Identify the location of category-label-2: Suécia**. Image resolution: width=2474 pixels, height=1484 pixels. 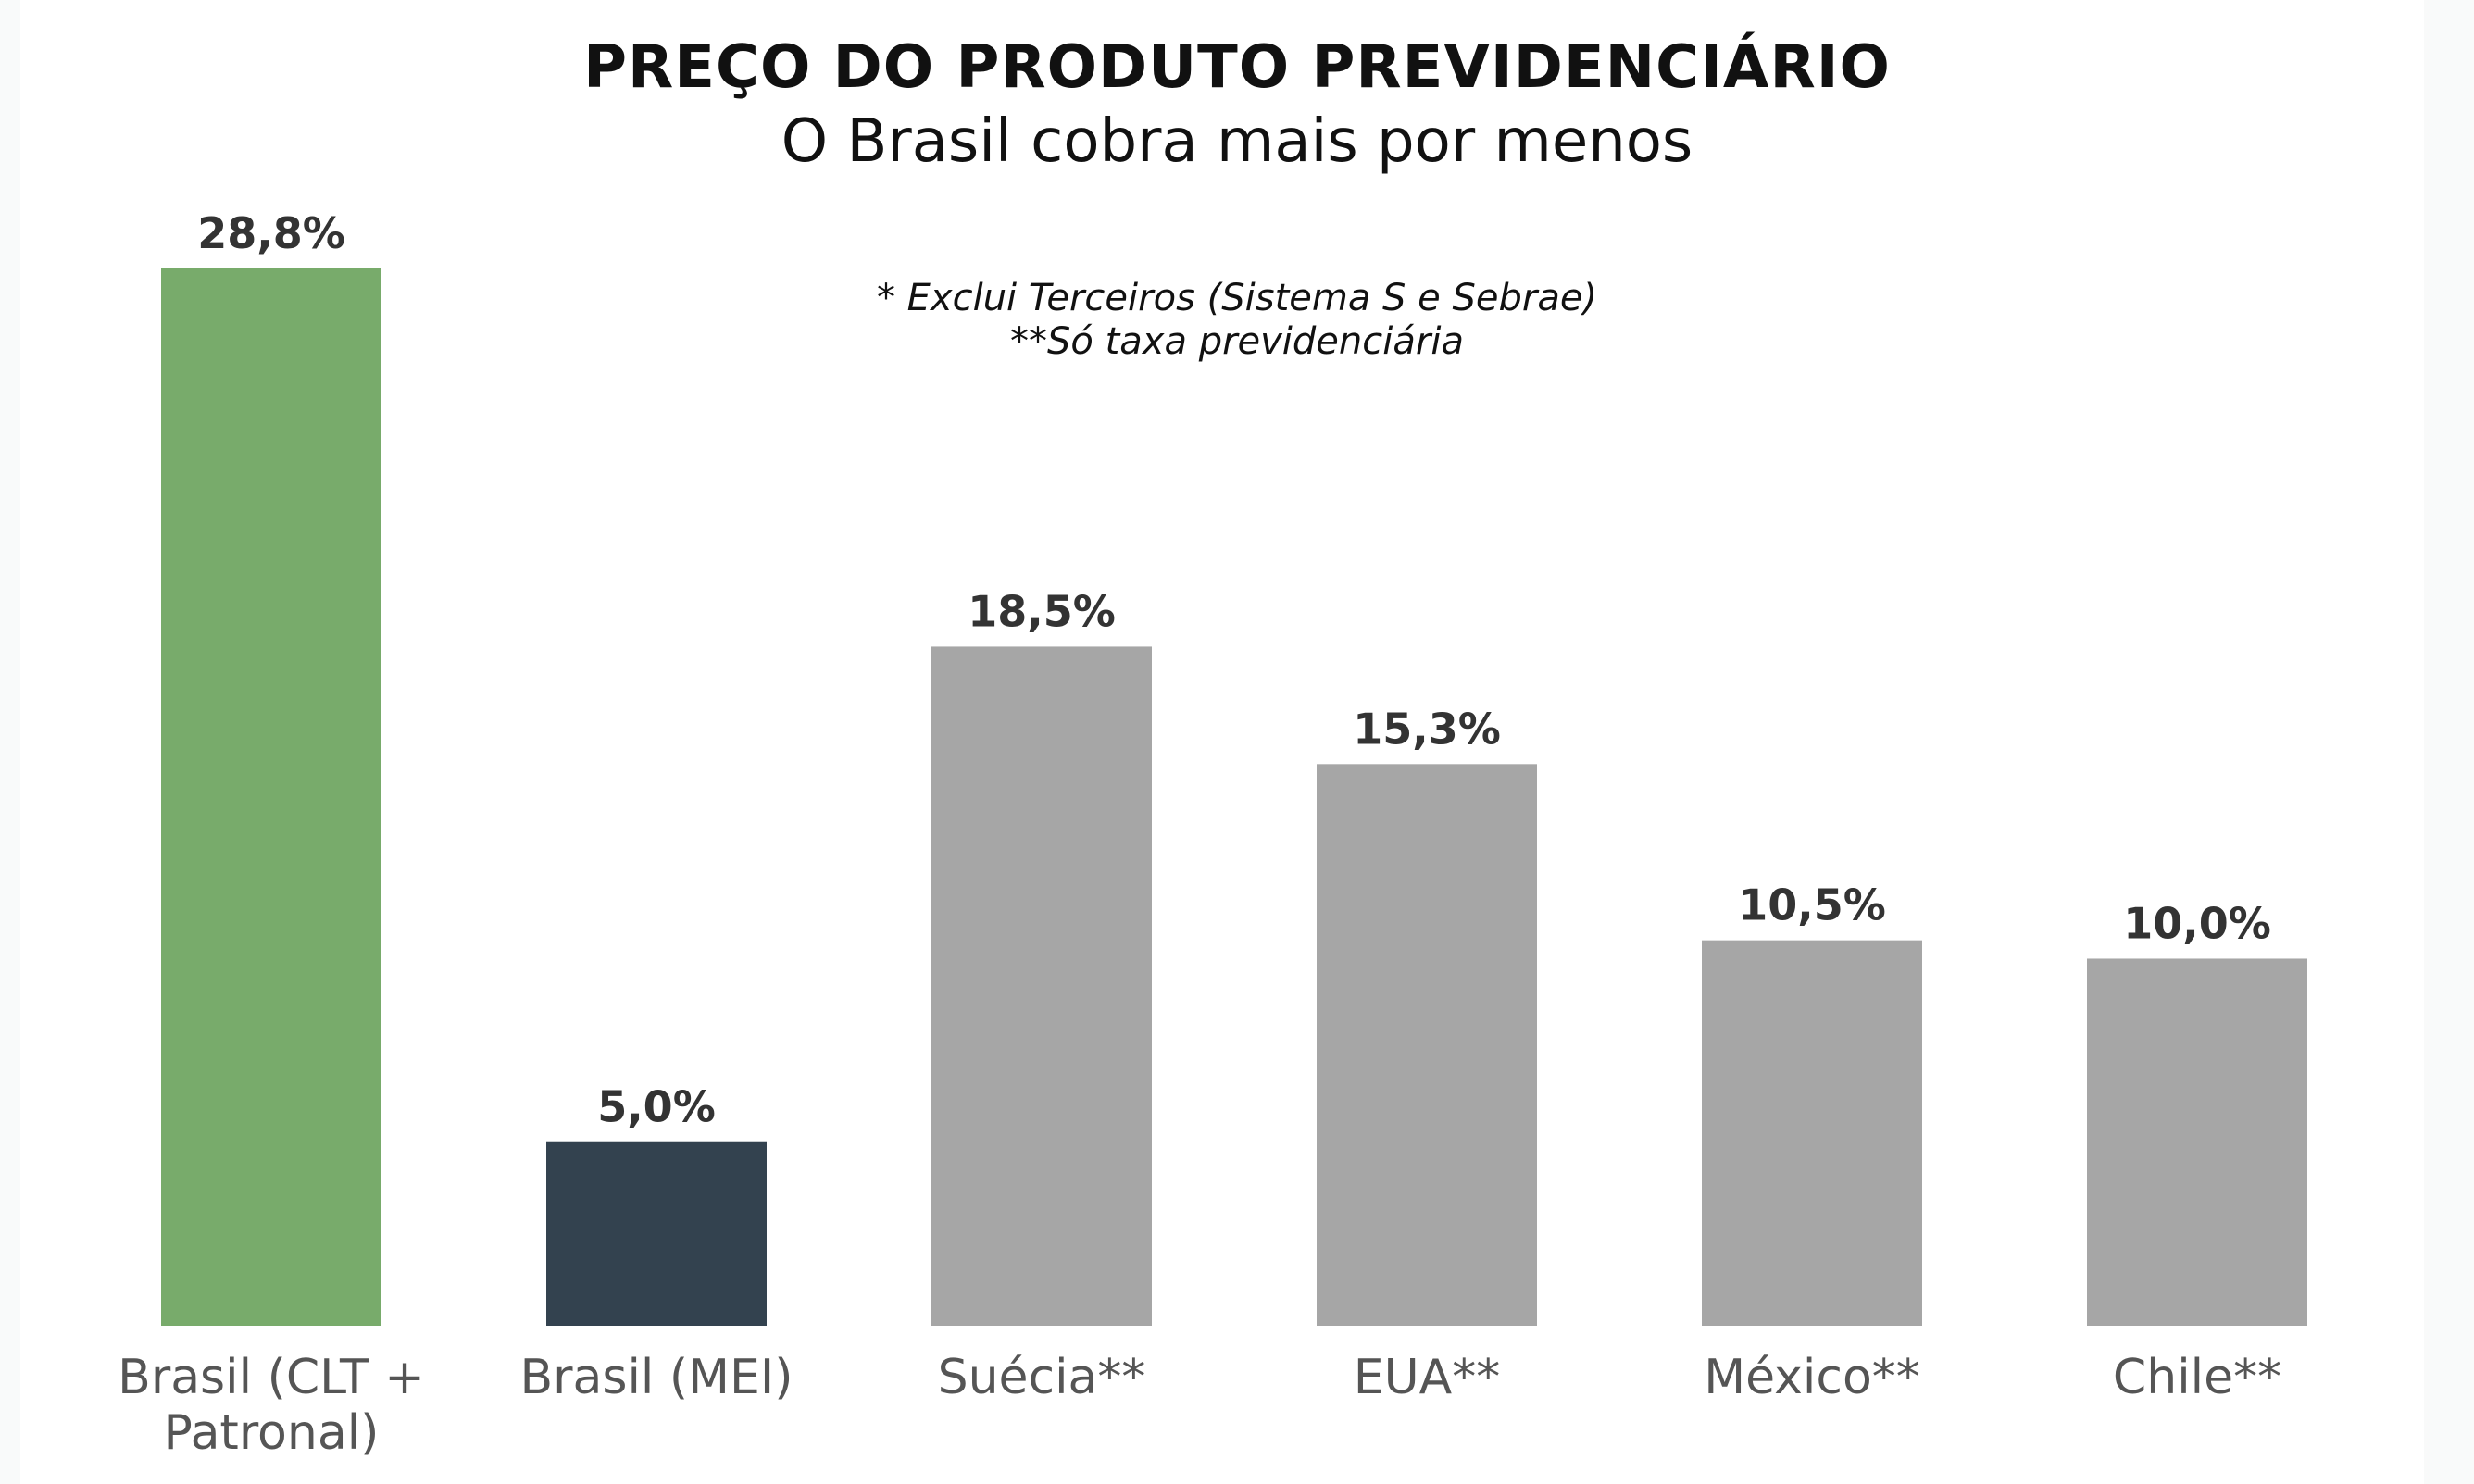
(1042, 1378).